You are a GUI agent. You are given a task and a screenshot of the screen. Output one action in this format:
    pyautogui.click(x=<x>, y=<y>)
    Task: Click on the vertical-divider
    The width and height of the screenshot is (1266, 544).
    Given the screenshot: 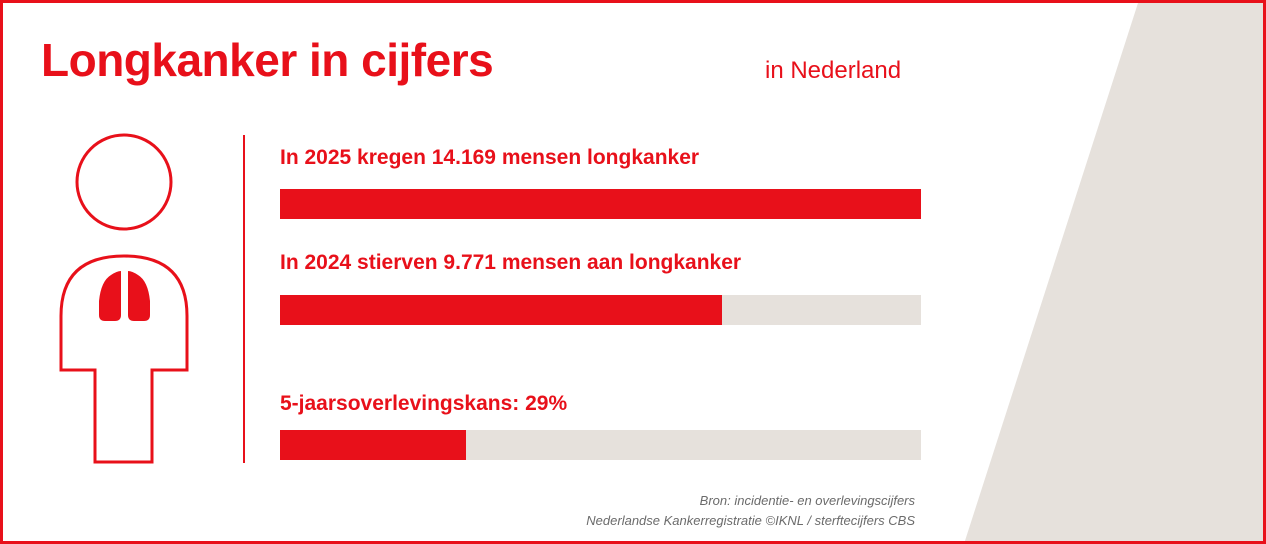 What is the action you would take?
    pyautogui.click(x=244, y=299)
    